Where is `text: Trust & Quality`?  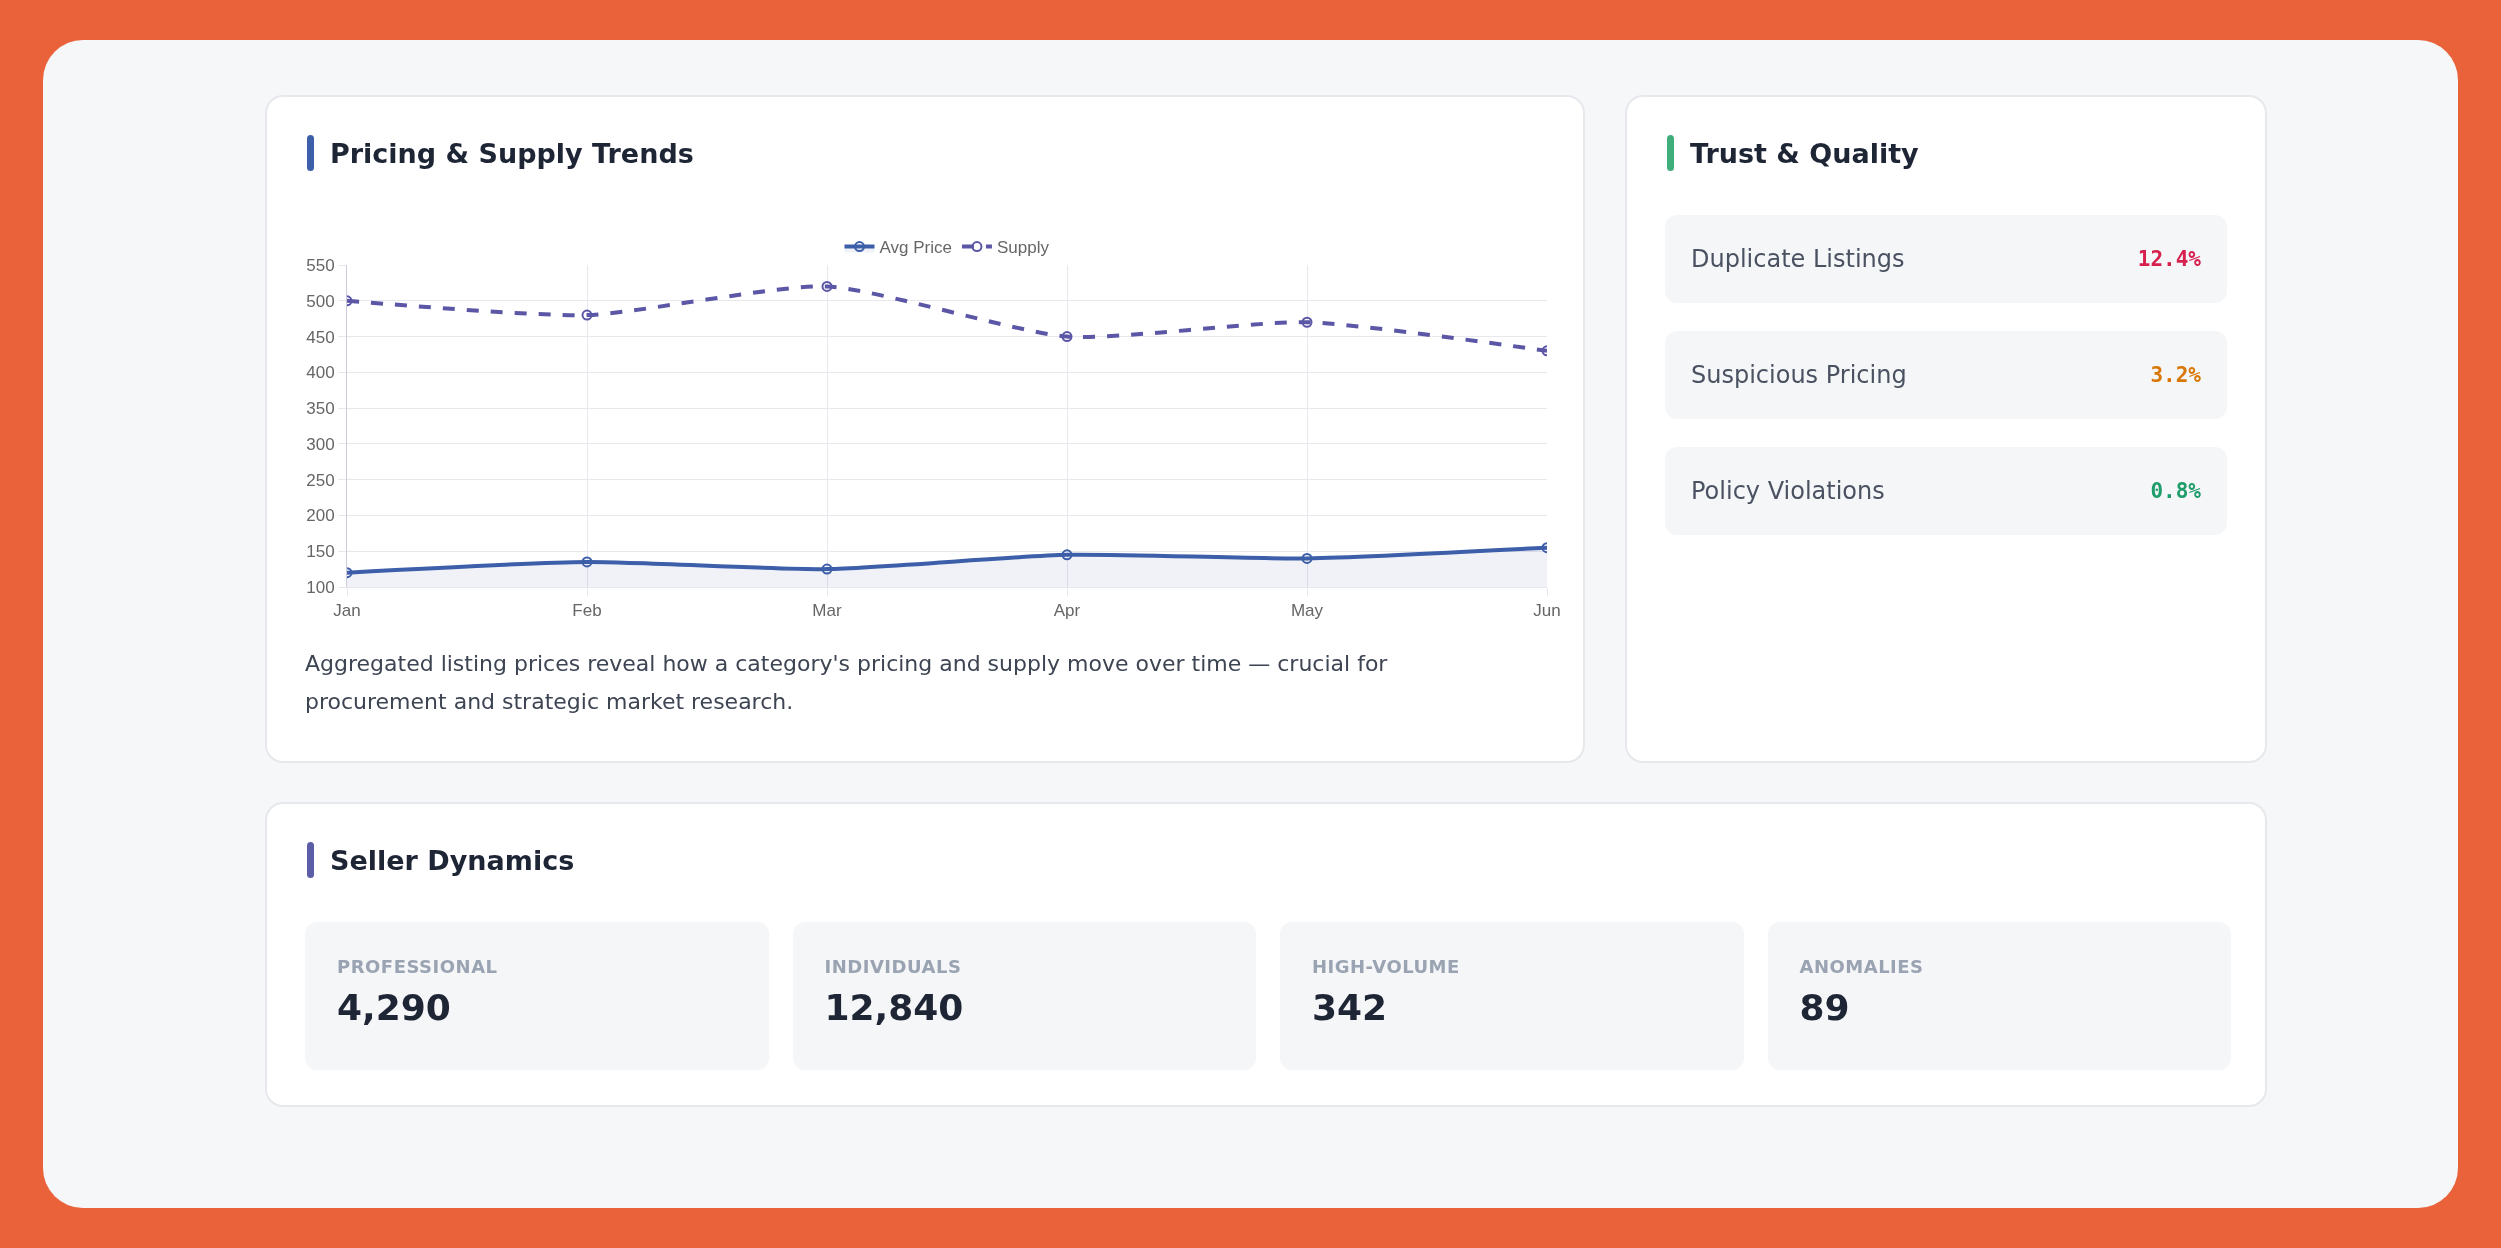 text: Trust & Quality is located at coordinates (1804, 153).